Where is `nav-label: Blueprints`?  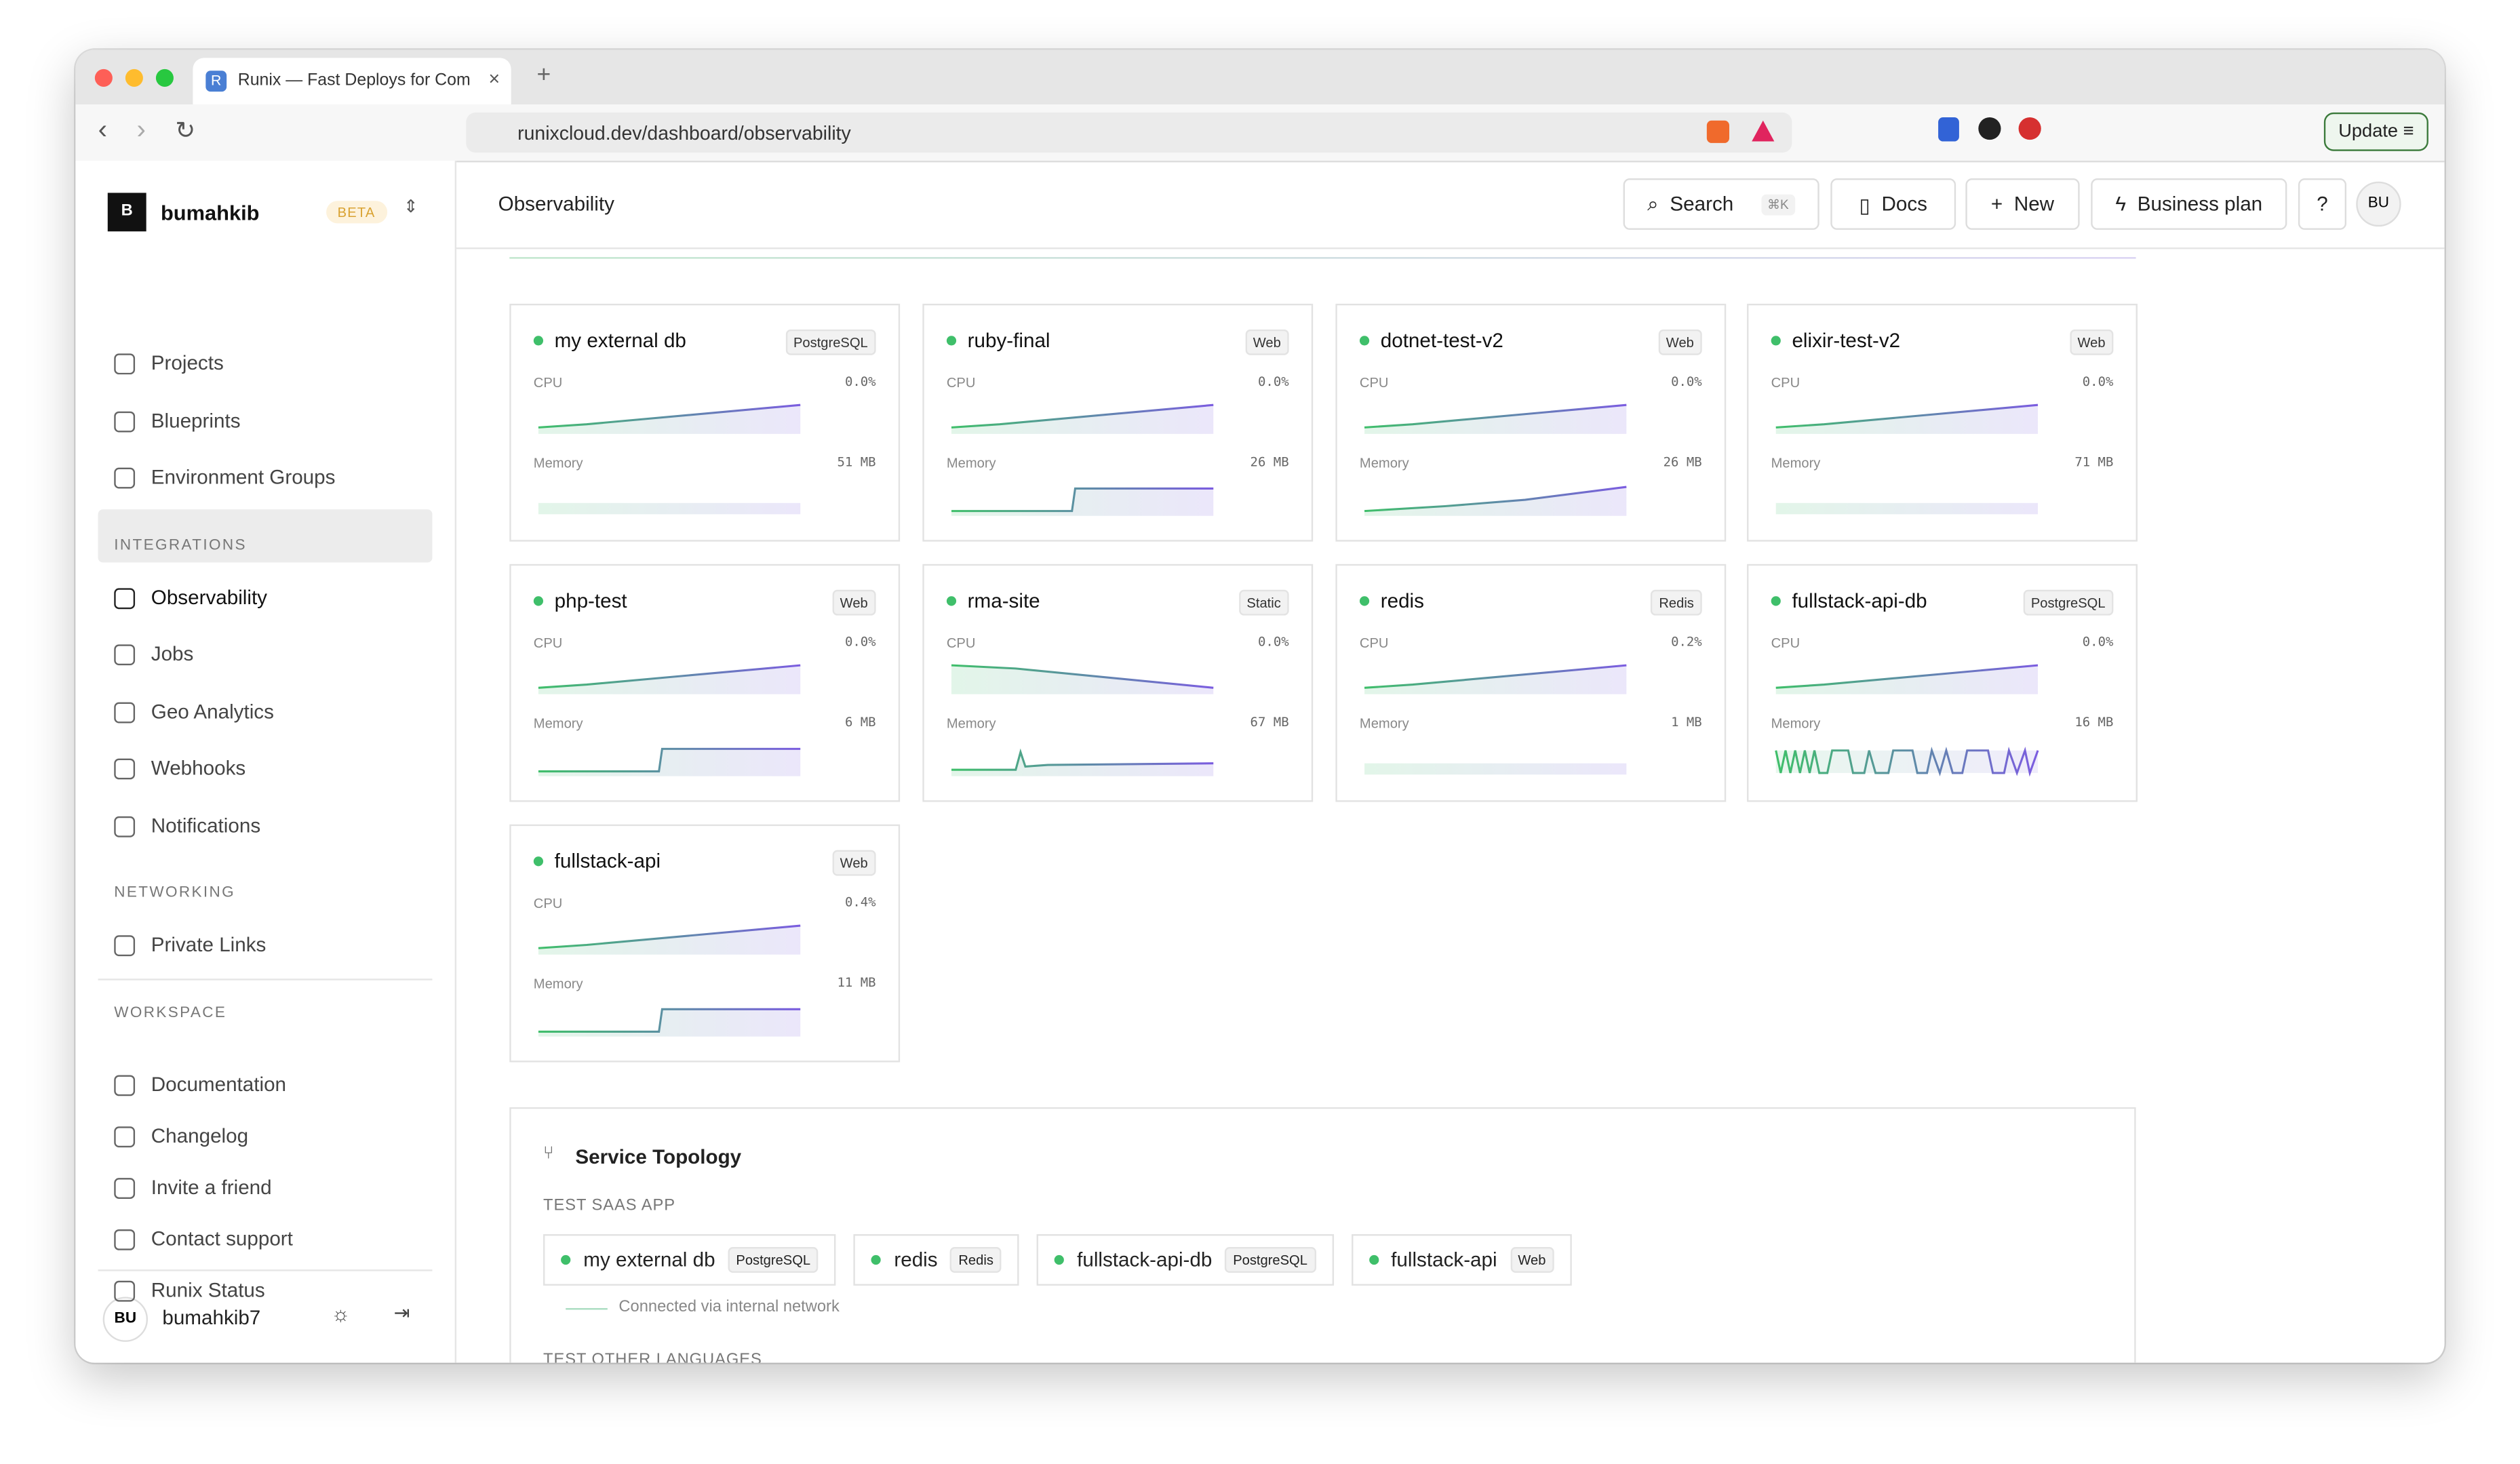
nav-label: Blueprints is located at coordinates (196, 421).